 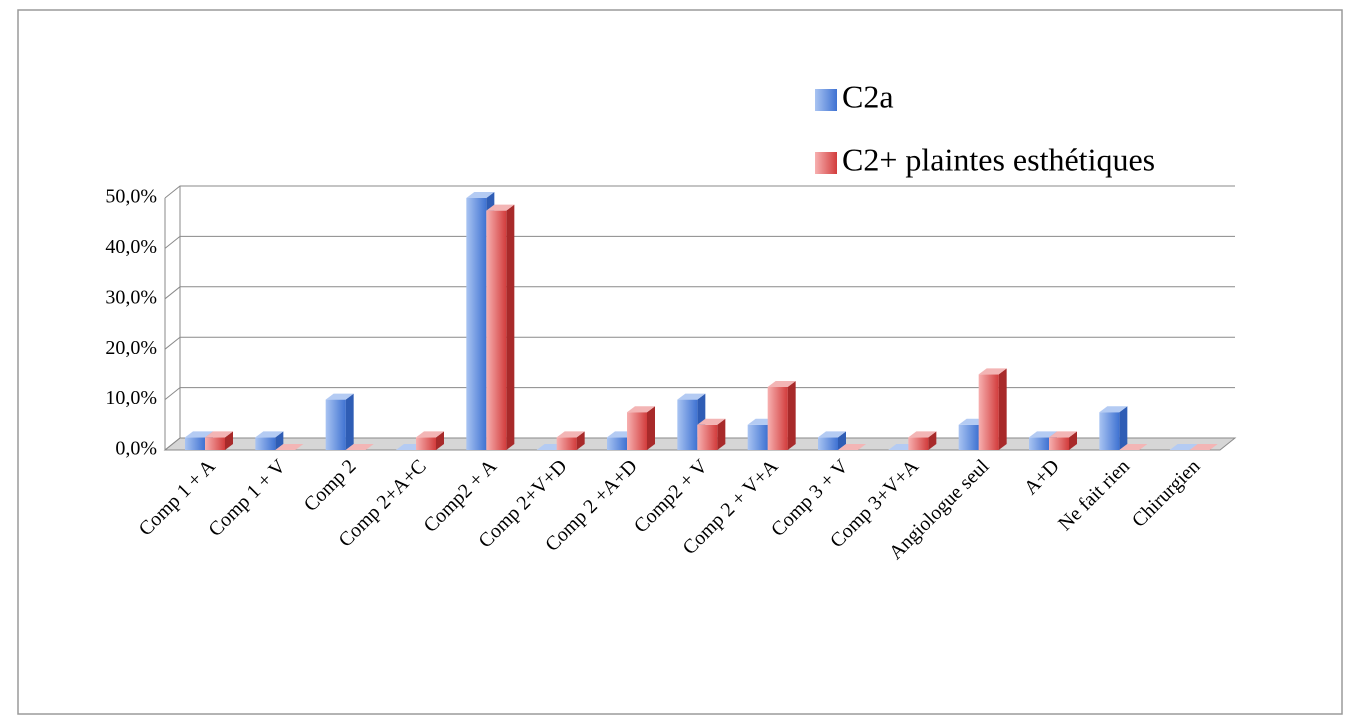 What do you see at coordinates (868, 96) in the screenshot?
I see `legend-label: C2a` at bounding box center [868, 96].